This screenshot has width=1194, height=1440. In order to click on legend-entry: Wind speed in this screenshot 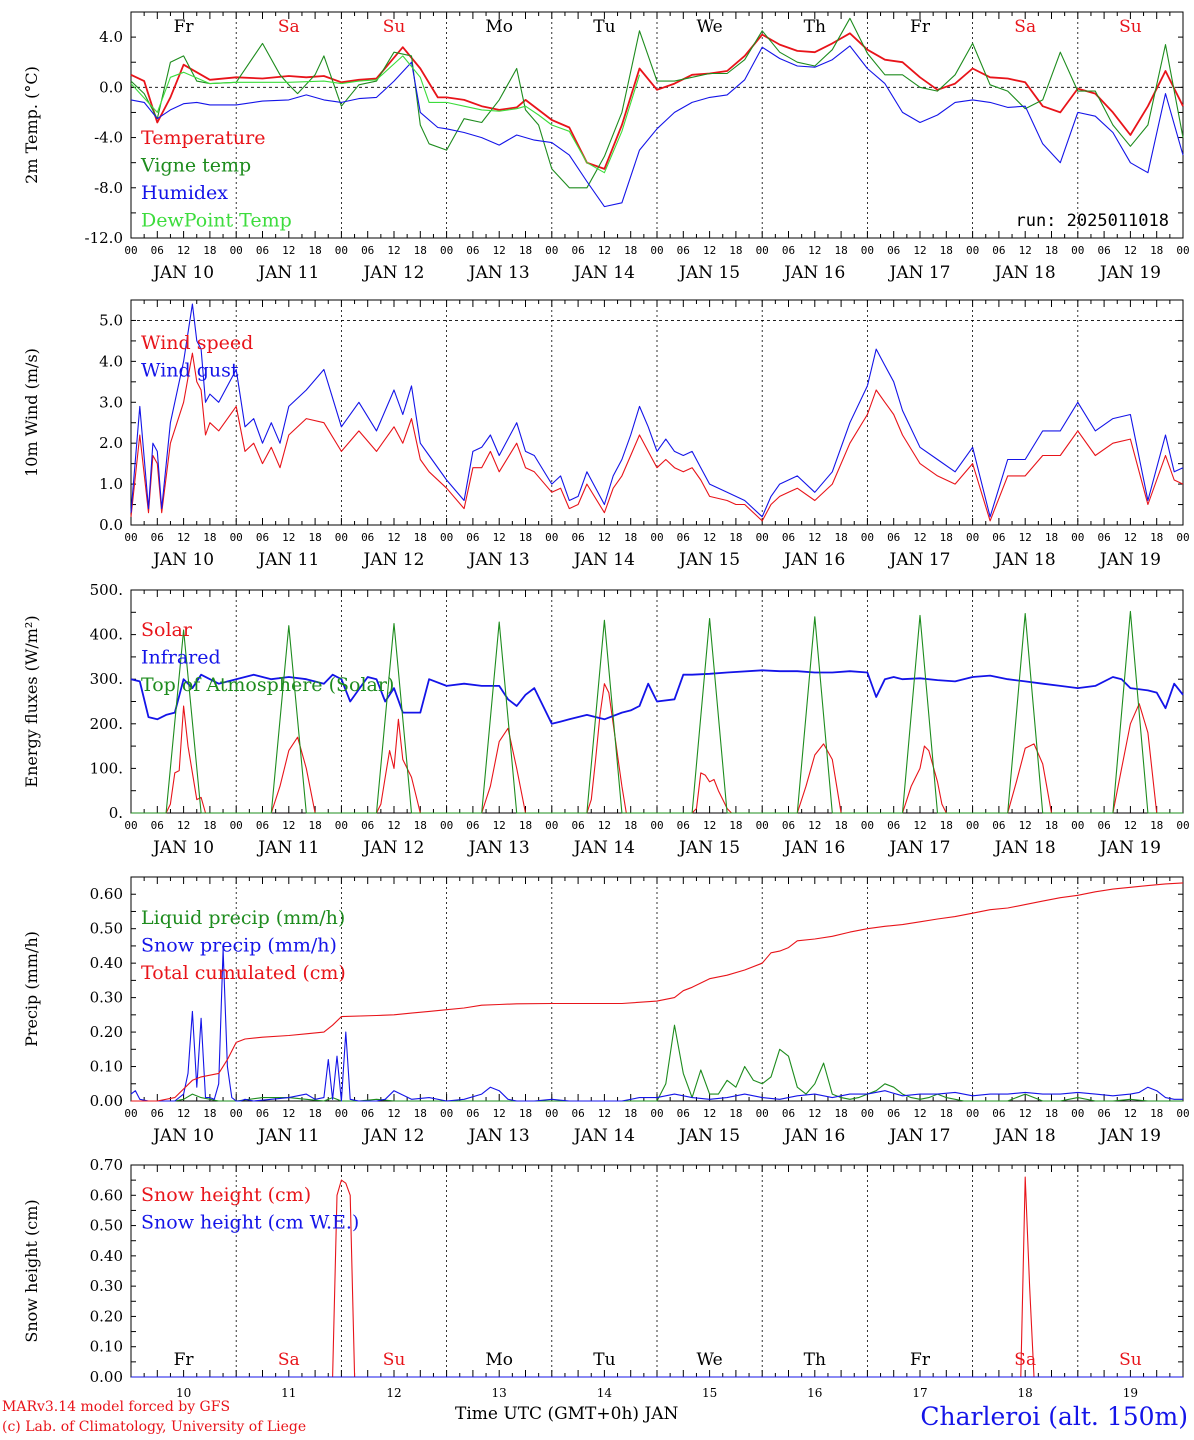, I will do `click(197, 343)`.